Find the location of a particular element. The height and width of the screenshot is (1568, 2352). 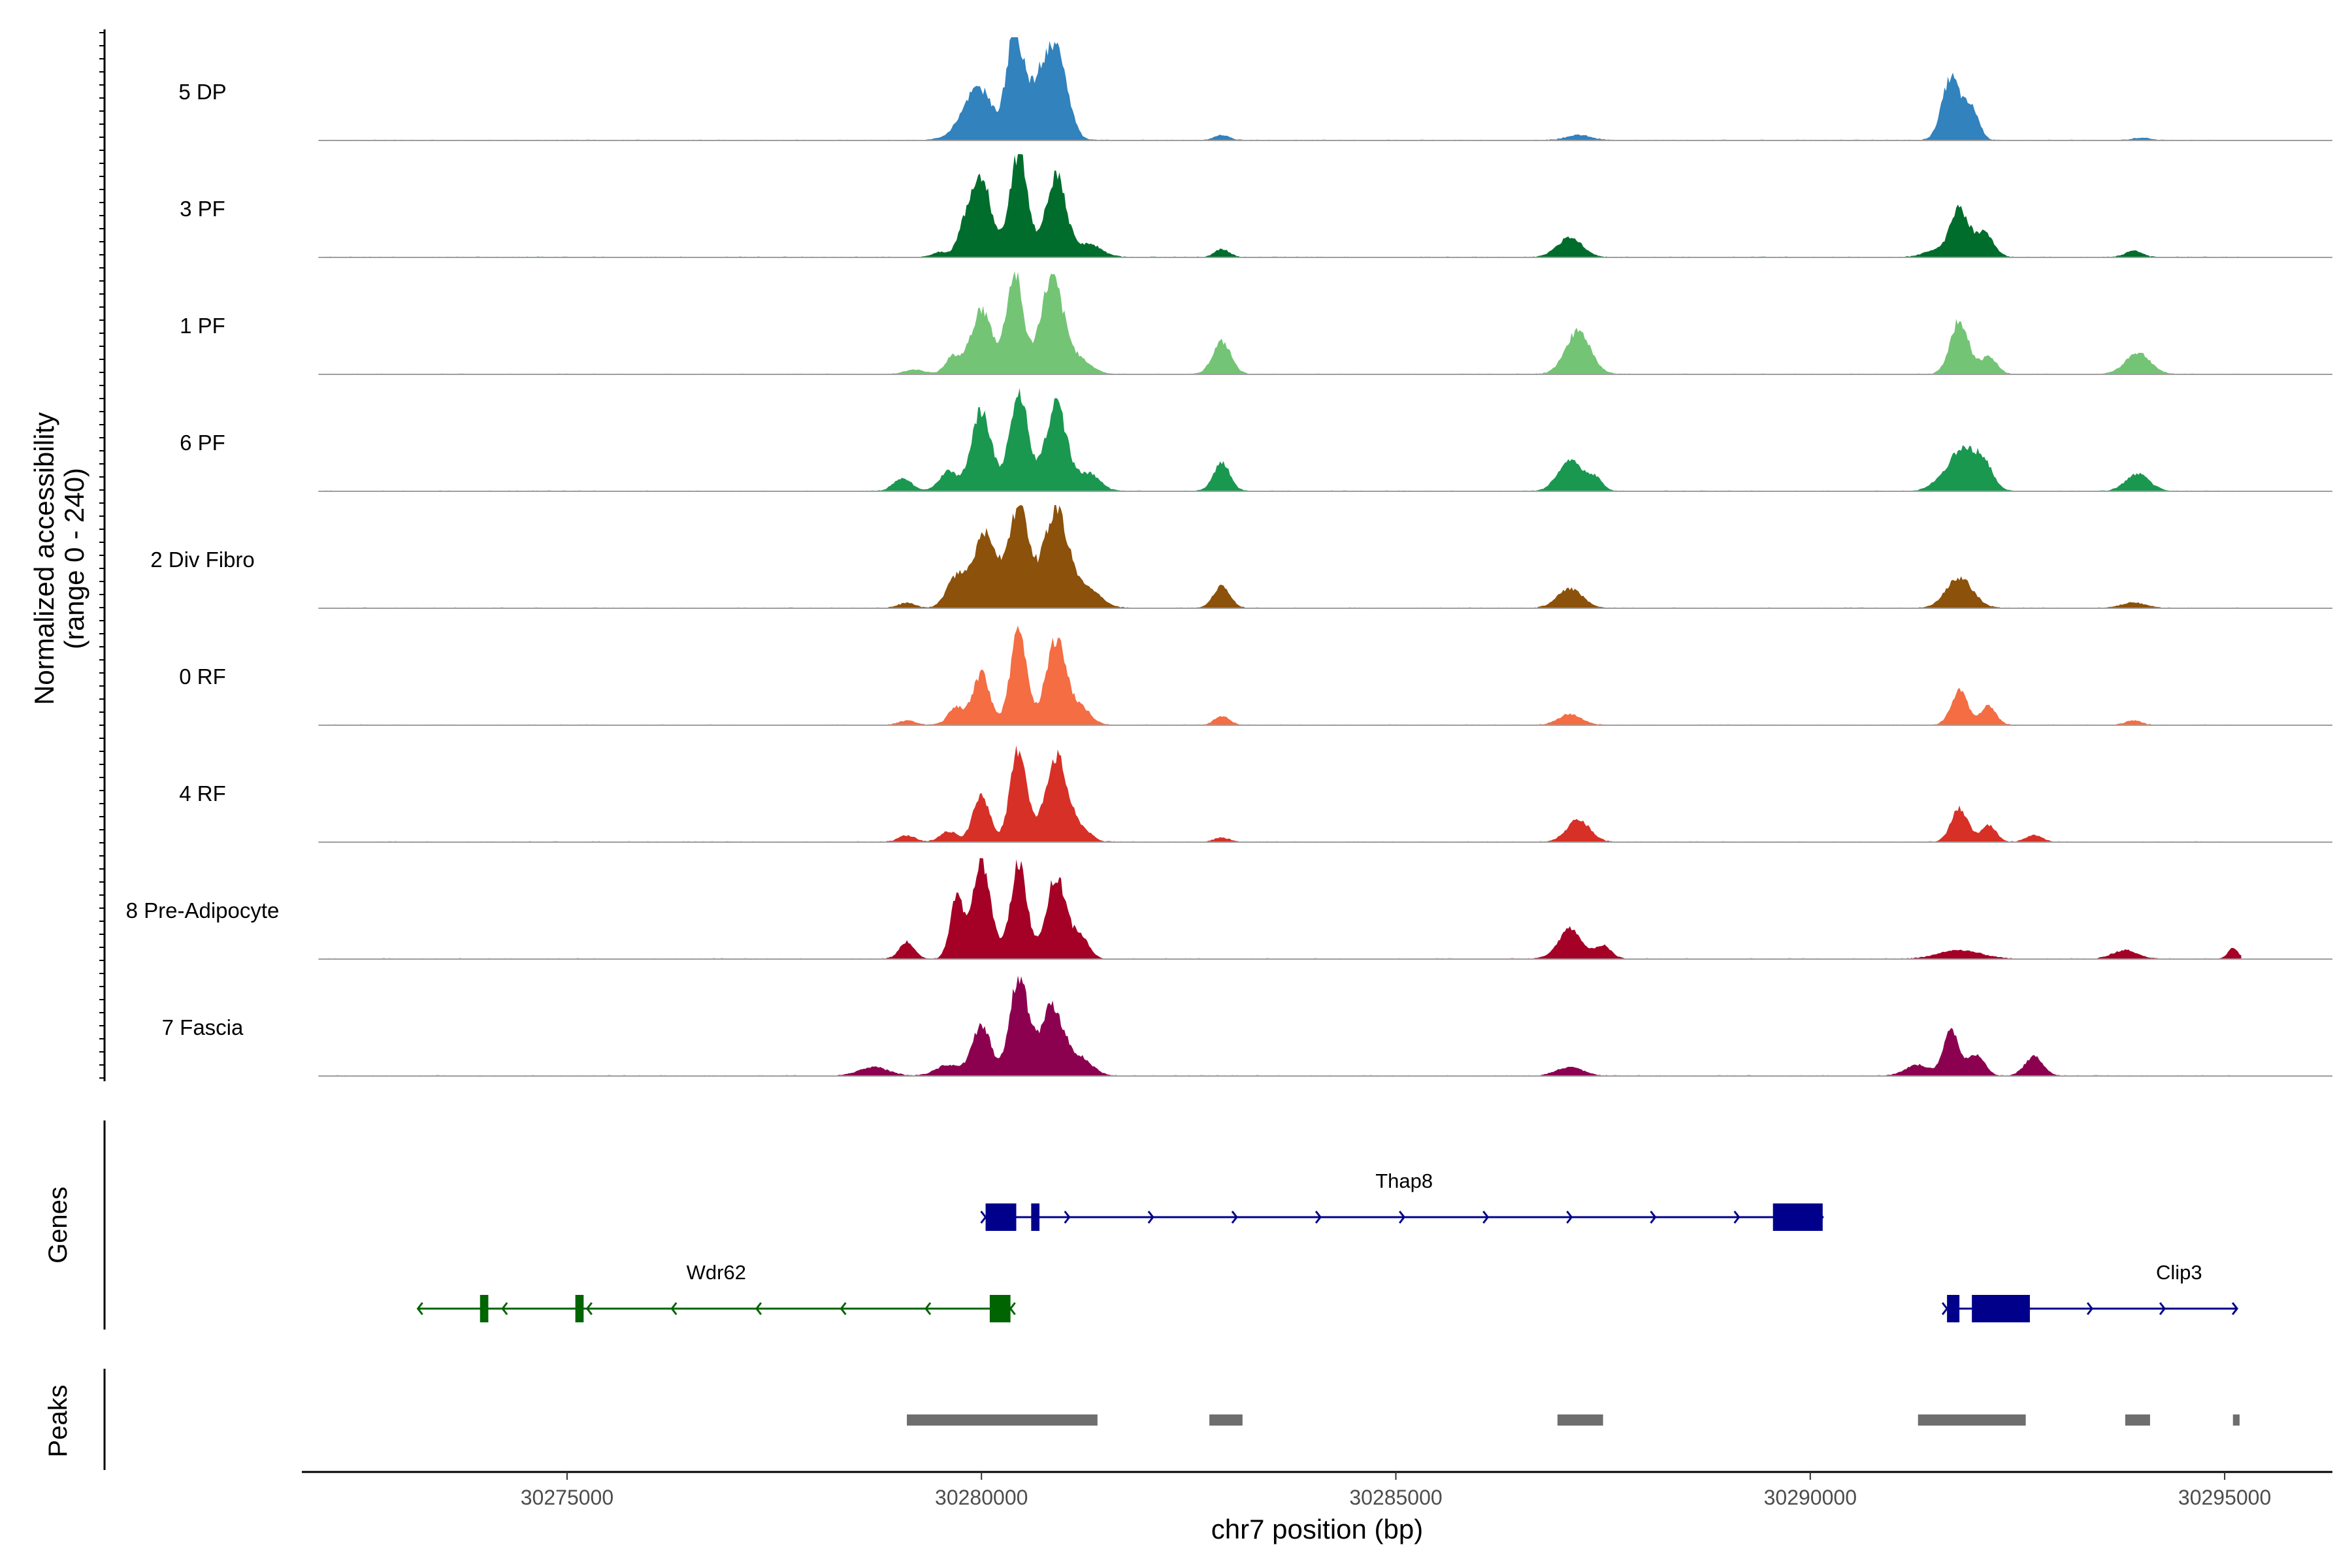

track-6: 0 RF is located at coordinates (1255, 675).